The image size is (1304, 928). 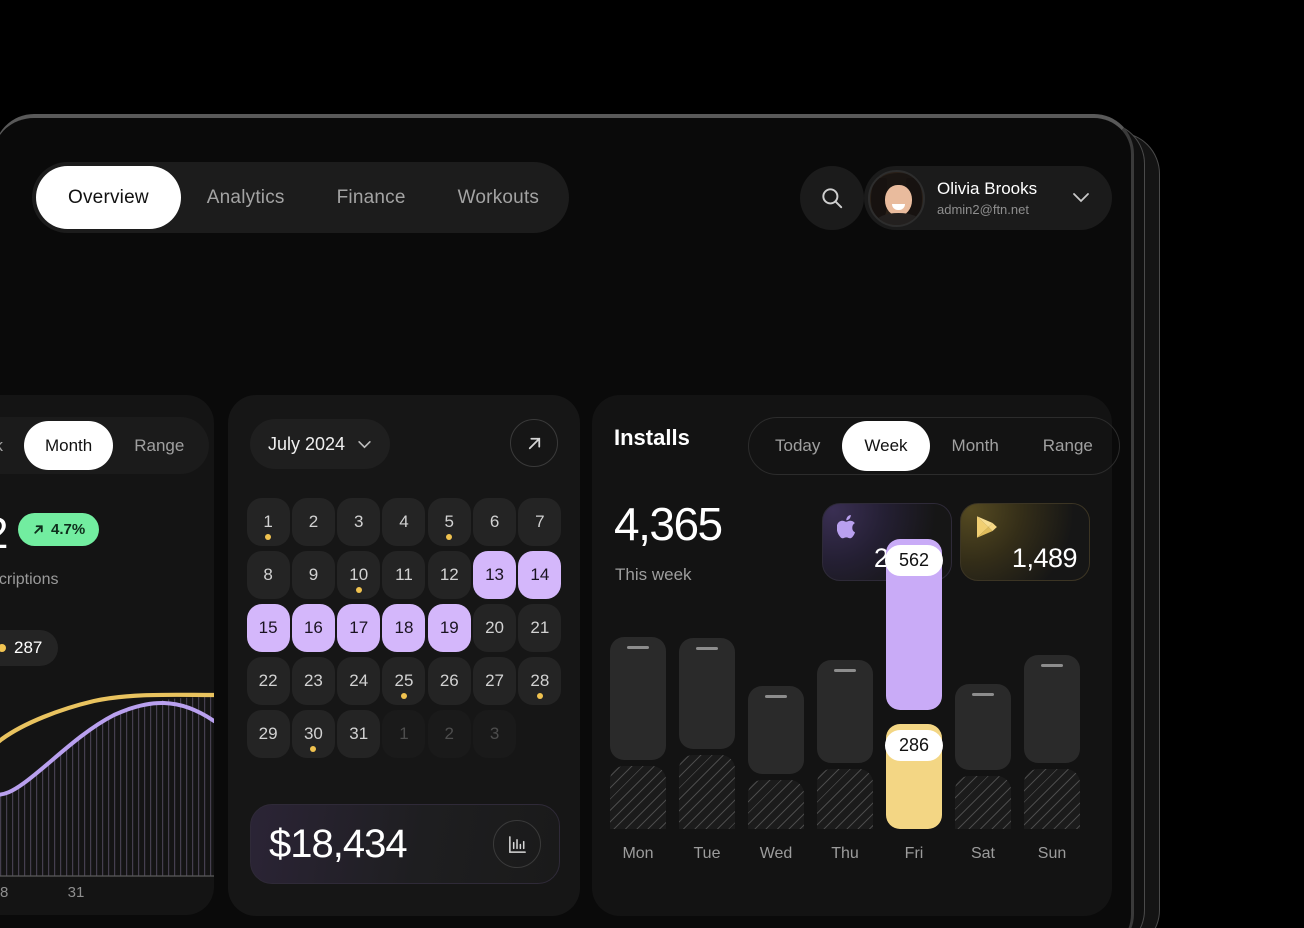 What do you see at coordinates (540, 681) in the screenshot?
I see `calendar-day: 28` at bounding box center [540, 681].